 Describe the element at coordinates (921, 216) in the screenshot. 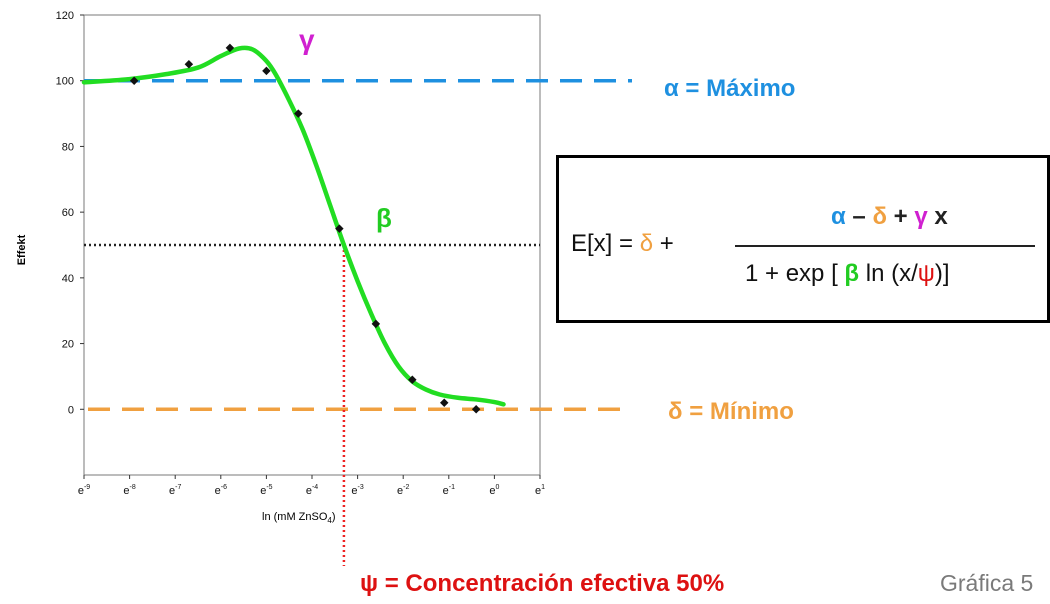

I see `formula-num-gamma: γ` at that location.